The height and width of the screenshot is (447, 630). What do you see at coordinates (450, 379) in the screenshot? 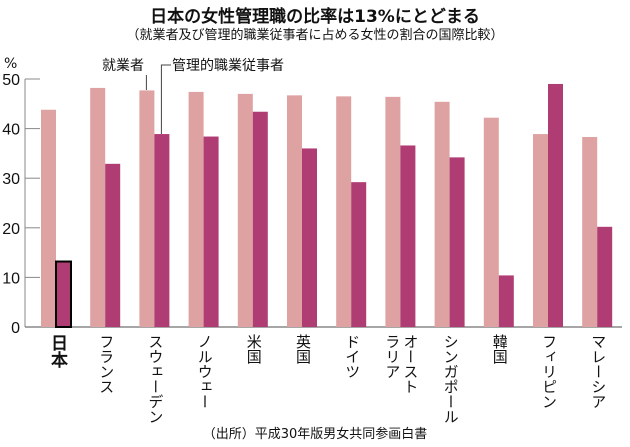
I see `x-tick-label: シンガポール` at bounding box center [450, 379].